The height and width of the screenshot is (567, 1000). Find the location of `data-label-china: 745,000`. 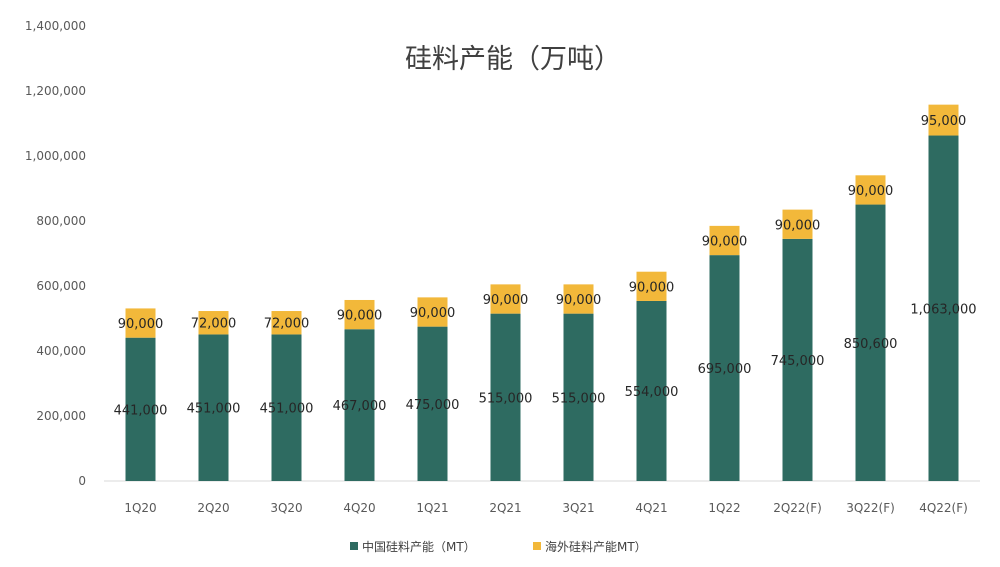

data-label-china: 745,000 is located at coordinates (798, 361).